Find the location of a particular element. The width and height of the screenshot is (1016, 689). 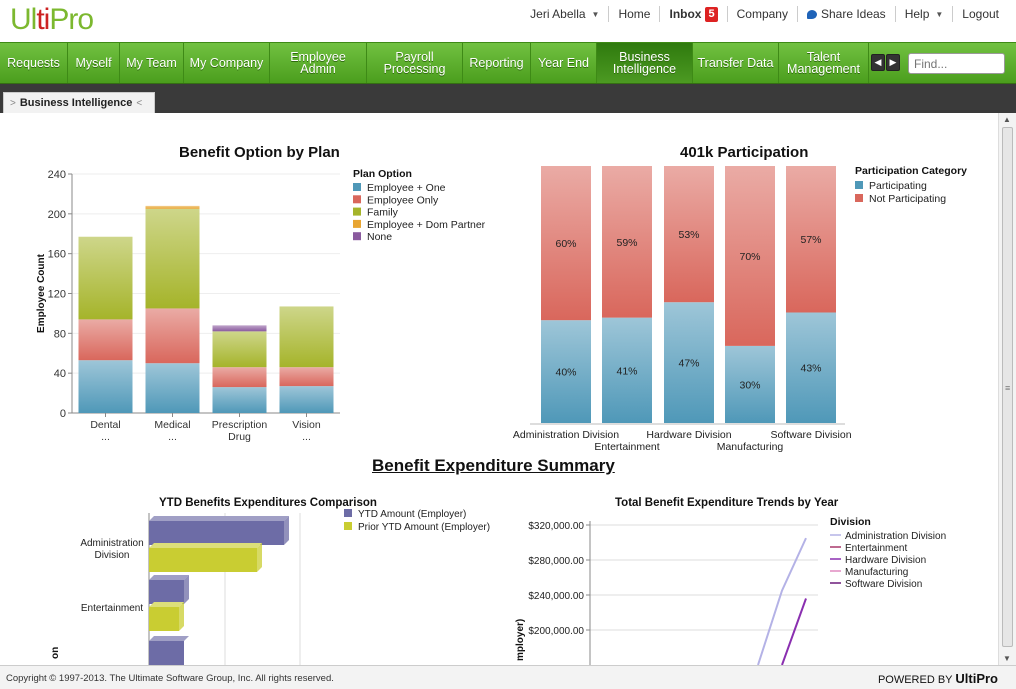

inbox-count-badge: 5 is located at coordinates (711, 14).